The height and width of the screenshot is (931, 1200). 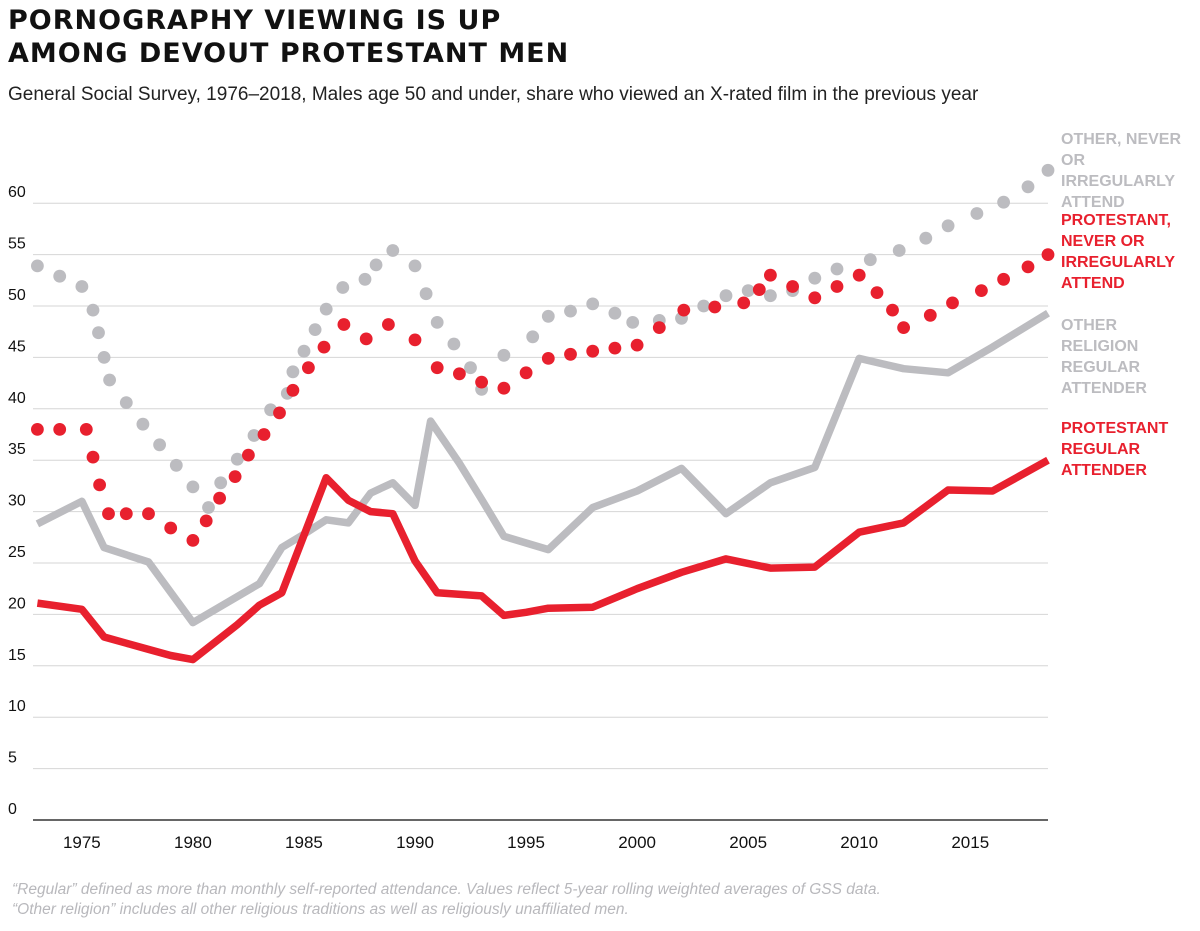 What do you see at coordinates (748, 842) in the screenshot?
I see `x-tick-label: 2005` at bounding box center [748, 842].